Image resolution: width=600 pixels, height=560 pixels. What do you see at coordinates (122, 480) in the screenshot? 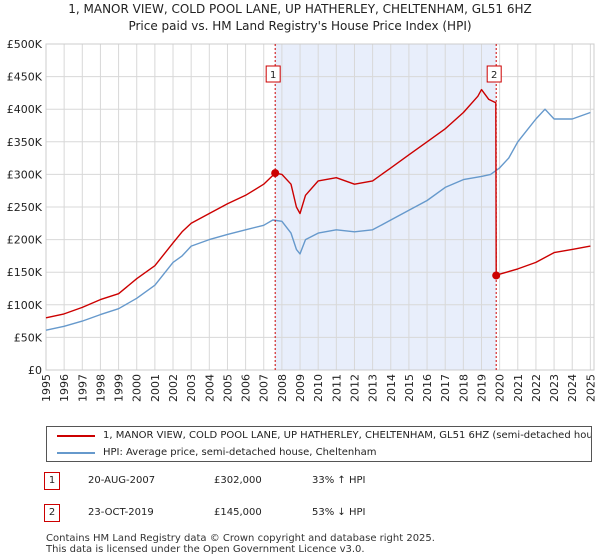
I see `sale-date-1: 20-AUG-2007` at bounding box center [122, 480].